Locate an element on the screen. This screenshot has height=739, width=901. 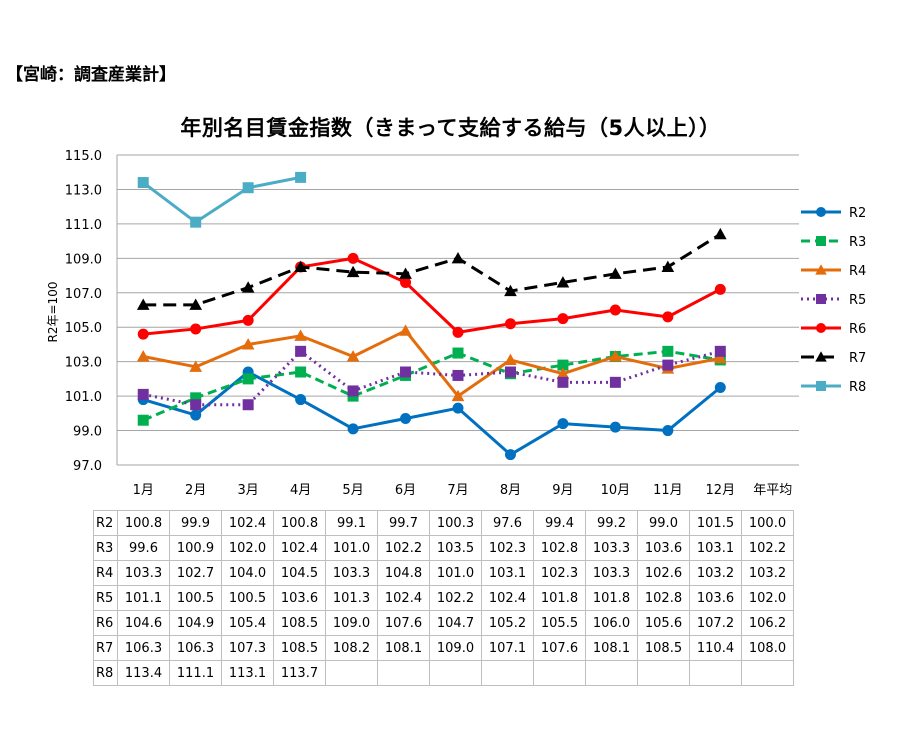
table-cell: 103.1 is located at coordinates (715, 548).